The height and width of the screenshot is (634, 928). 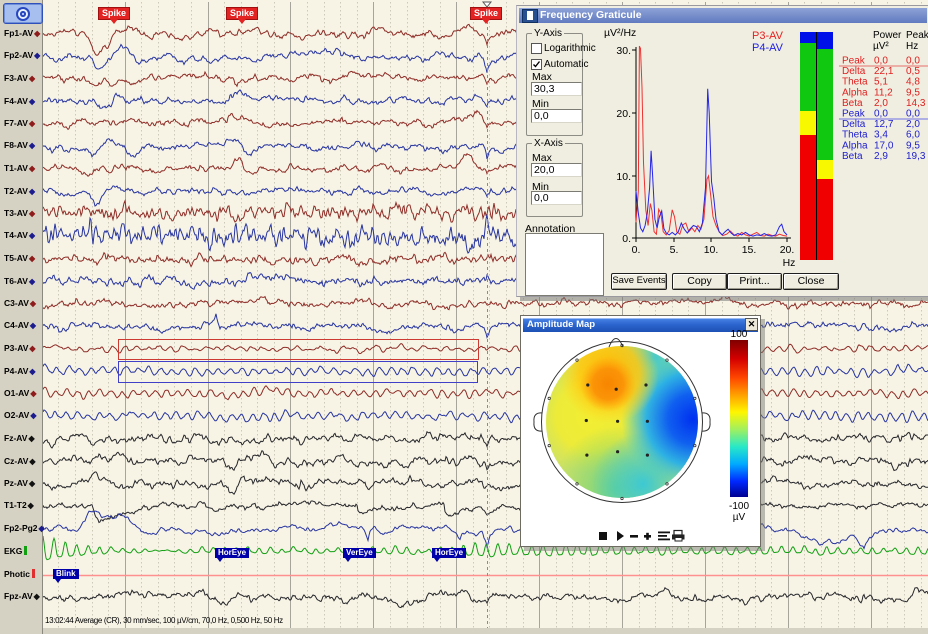 What do you see at coordinates (916, 156) in the screenshot?
I see `svg-text: 19,3` at bounding box center [916, 156].